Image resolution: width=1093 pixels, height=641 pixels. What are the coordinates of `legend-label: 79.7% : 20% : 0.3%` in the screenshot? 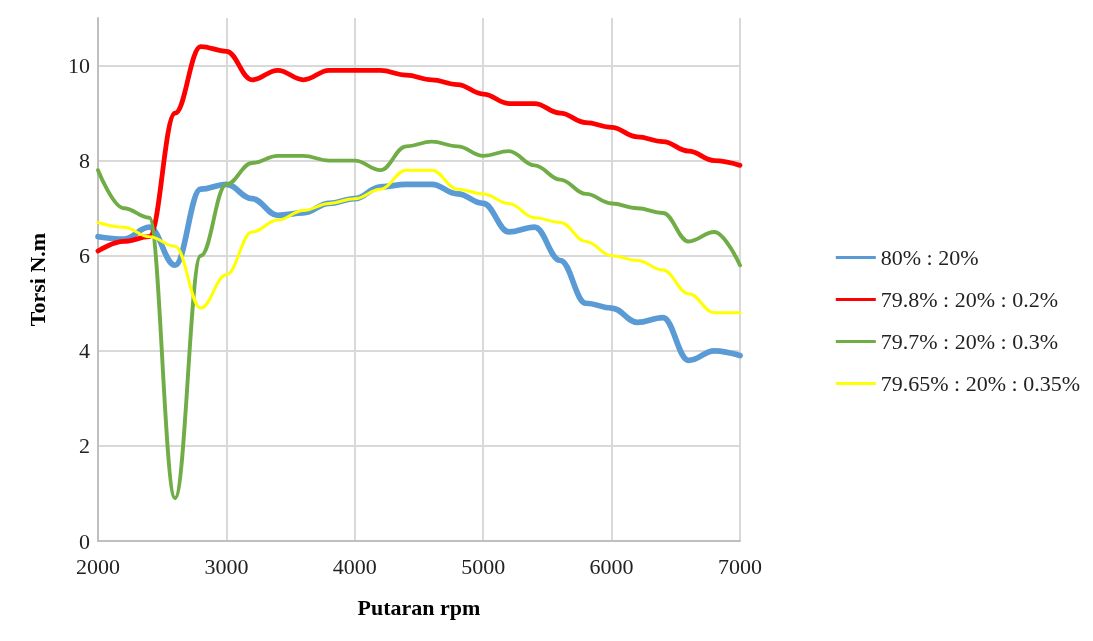 It's located at (969, 341).